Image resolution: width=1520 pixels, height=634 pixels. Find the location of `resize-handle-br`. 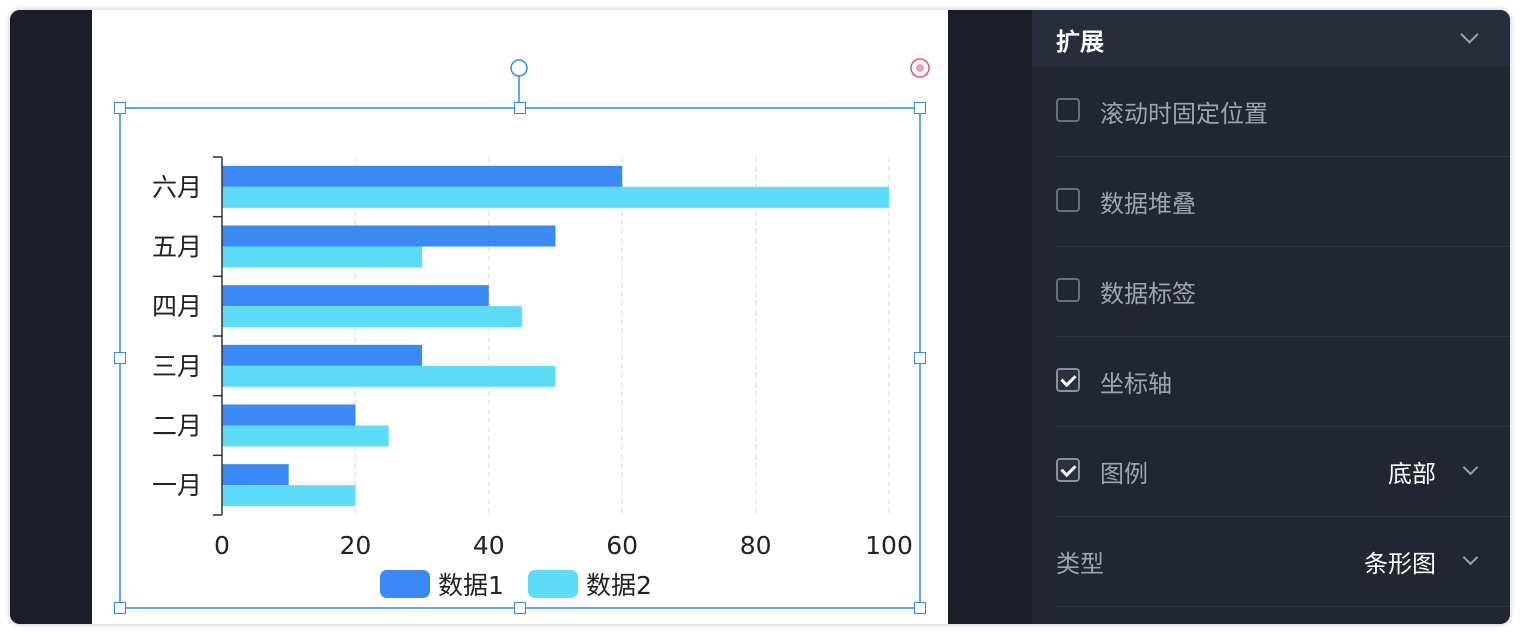

resize-handle-br is located at coordinates (920, 608).